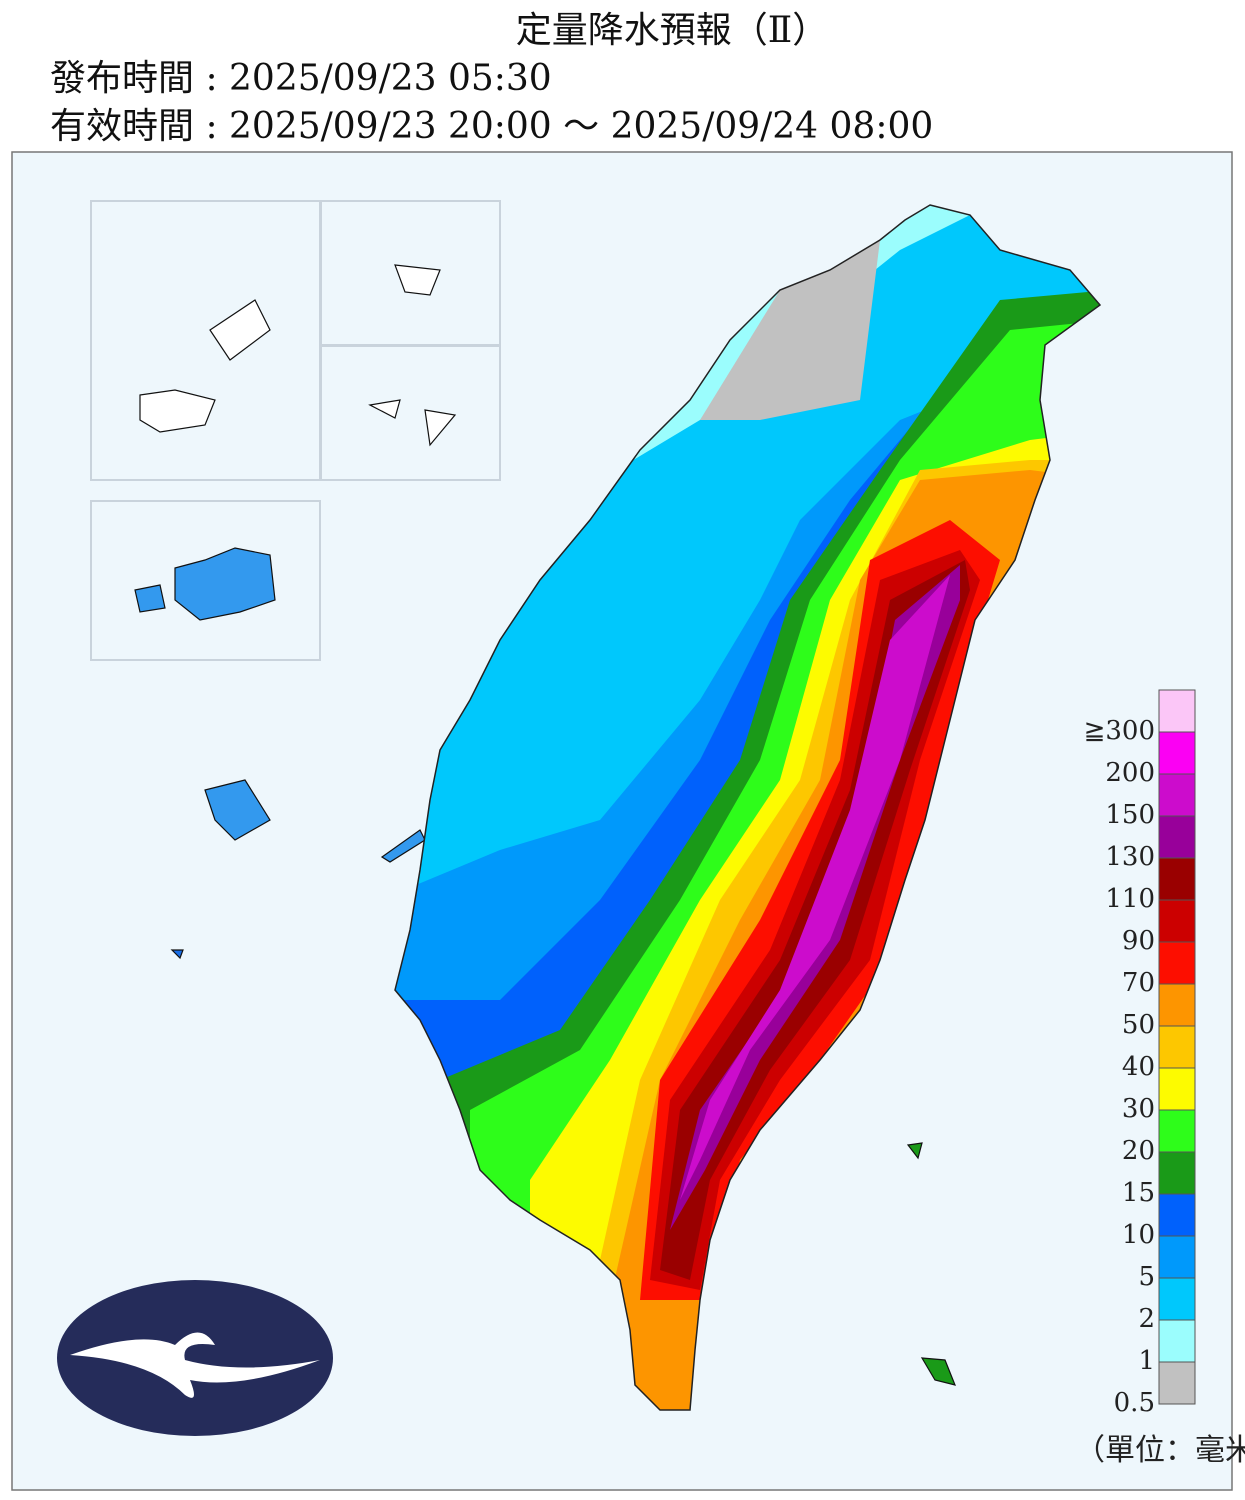  Describe the element at coordinates (1146, 1361) in the screenshot. I see `legend-label: 1` at that location.